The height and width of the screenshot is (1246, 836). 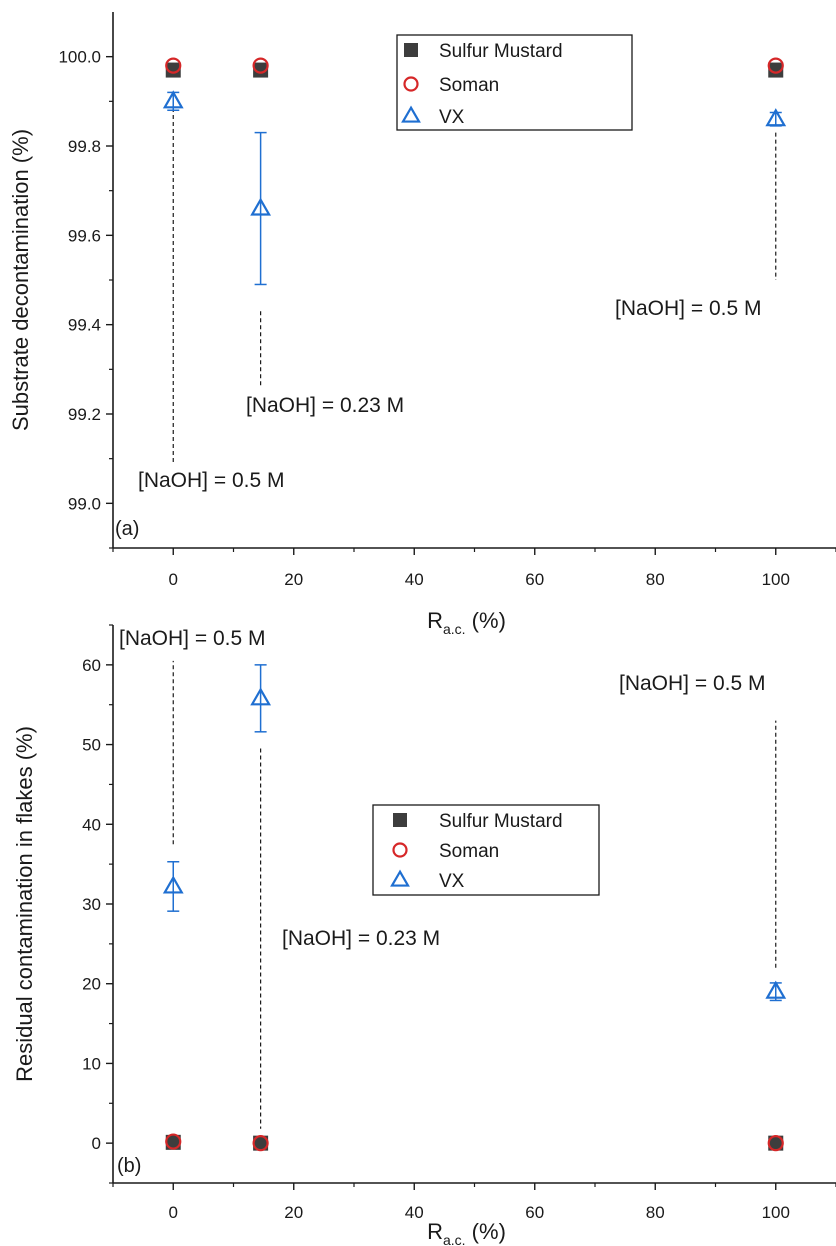 What do you see at coordinates (84, 414) in the screenshot?
I see `y-tick-label: 99.2` at bounding box center [84, 414].